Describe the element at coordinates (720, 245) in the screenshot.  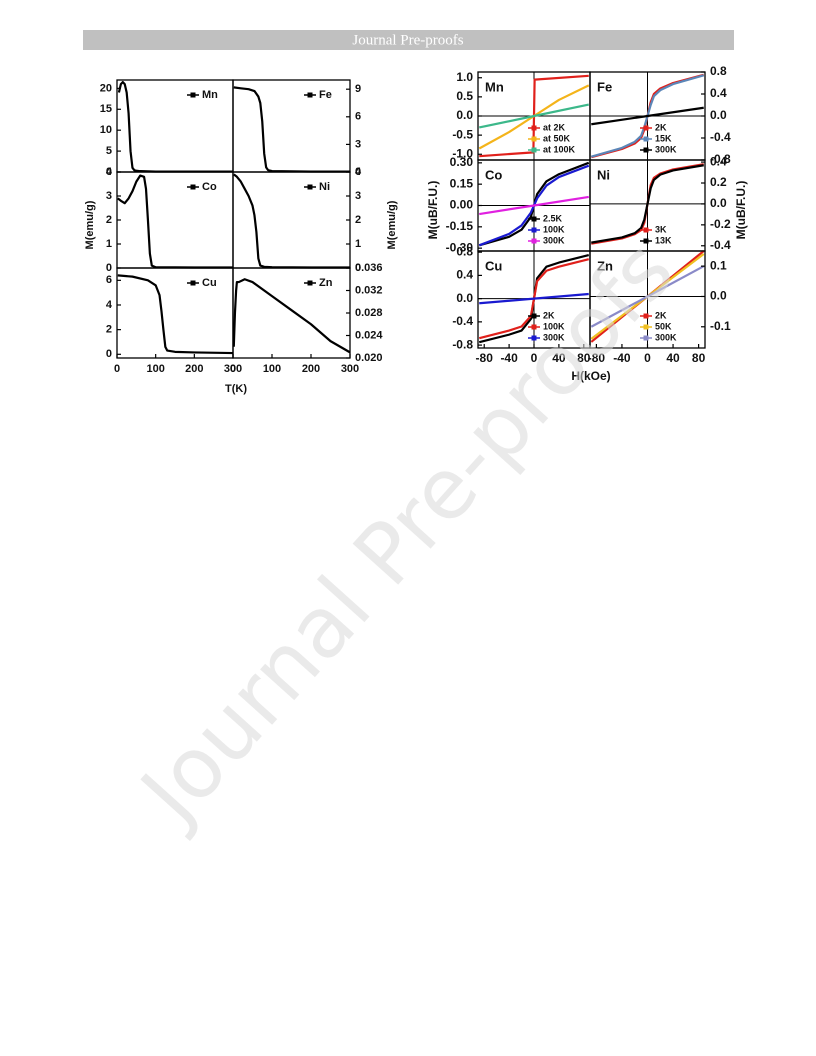
I see `y-tick-label: -0.4` at that location.